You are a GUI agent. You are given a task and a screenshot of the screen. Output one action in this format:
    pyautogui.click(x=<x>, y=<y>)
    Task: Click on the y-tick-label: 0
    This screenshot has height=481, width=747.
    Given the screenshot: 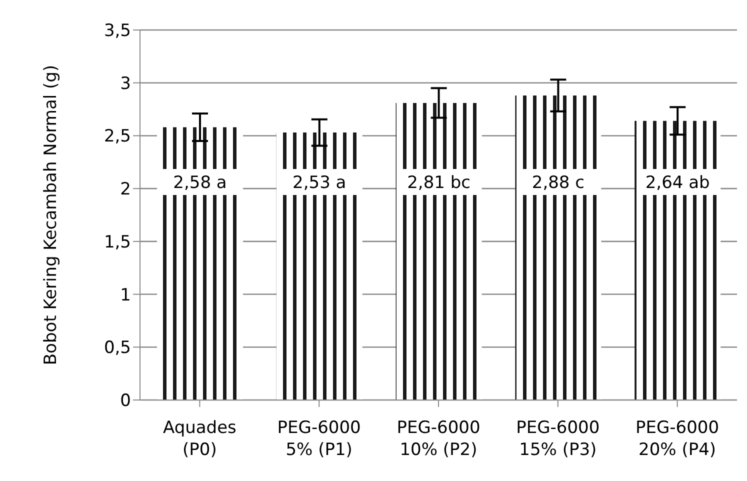 What is the action you would take?
    pyautogui.click(x=125, y=401)
    